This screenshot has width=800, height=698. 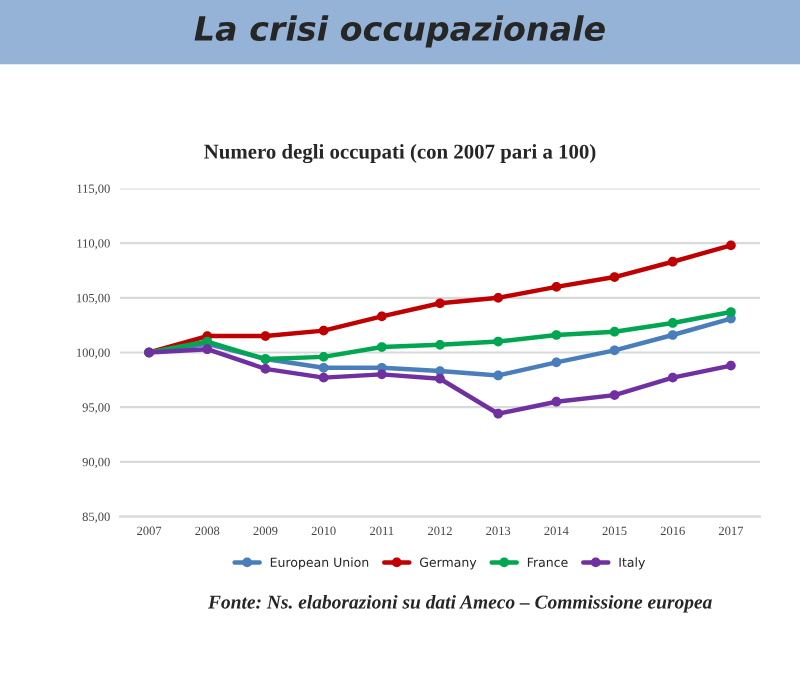 What do you see at coordinates (400, 154) in the screenshot?
I see `chart-subtitle: Numero degli occupati (con 2007 pari a 100)` at bounding box center [400, 154].